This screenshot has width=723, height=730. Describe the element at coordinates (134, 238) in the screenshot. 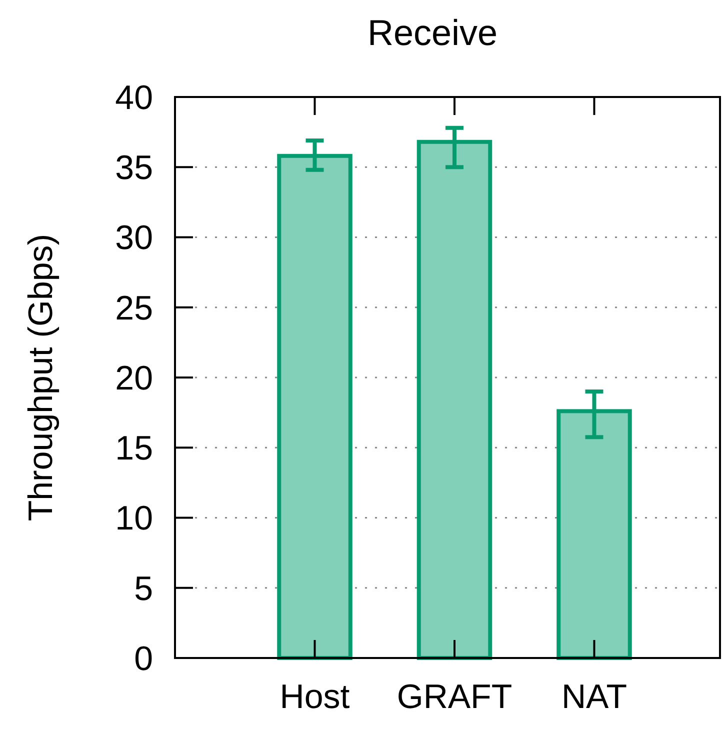

I see `y-tick-label: 30` at that location.